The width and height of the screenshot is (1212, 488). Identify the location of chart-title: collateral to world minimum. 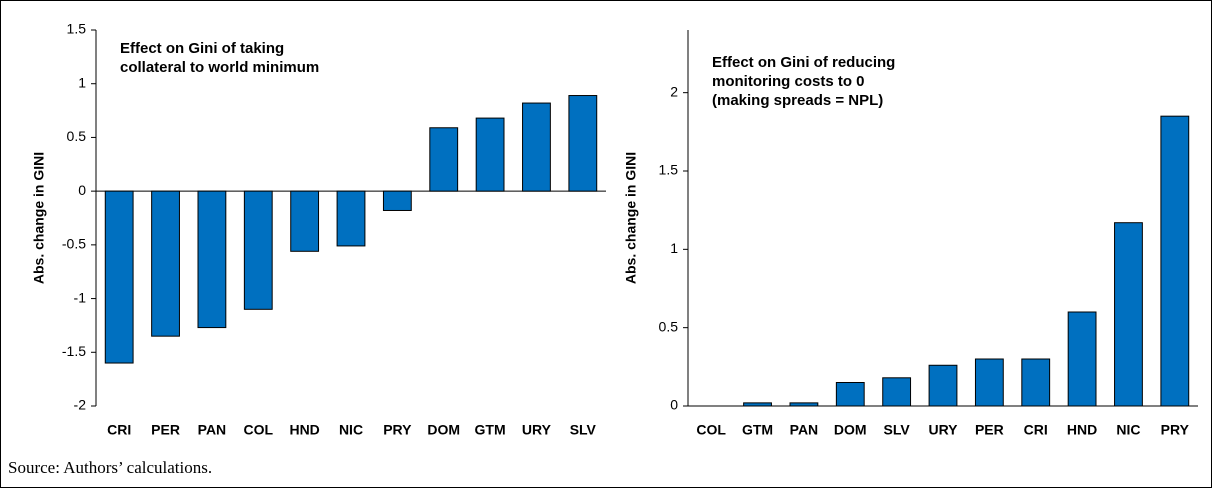
(219, 67).